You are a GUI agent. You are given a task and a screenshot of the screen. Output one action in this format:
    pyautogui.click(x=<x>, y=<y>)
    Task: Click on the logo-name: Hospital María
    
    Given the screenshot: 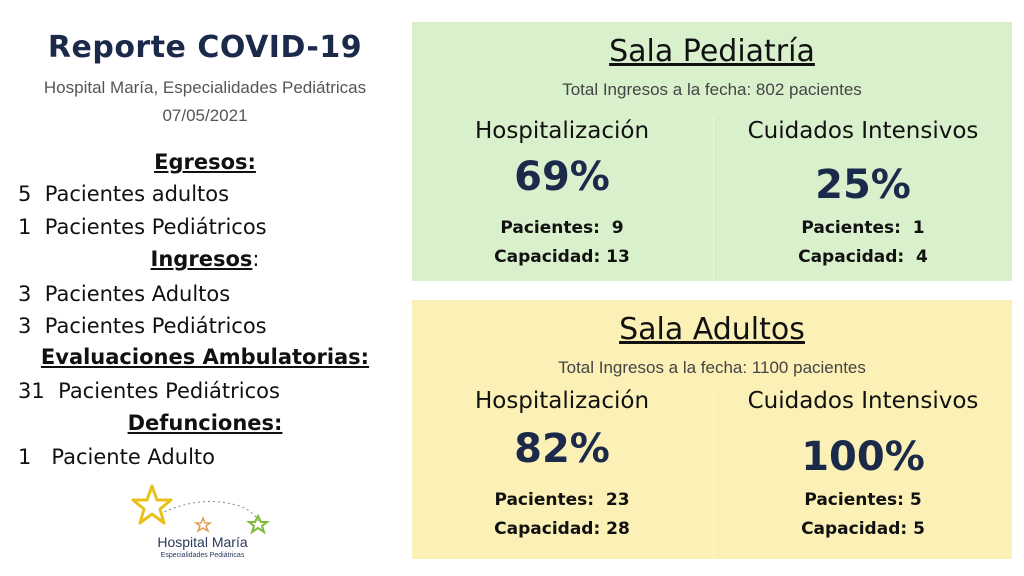 What is the action you would take?
    pyautogui.click(x=202, y=542)
    